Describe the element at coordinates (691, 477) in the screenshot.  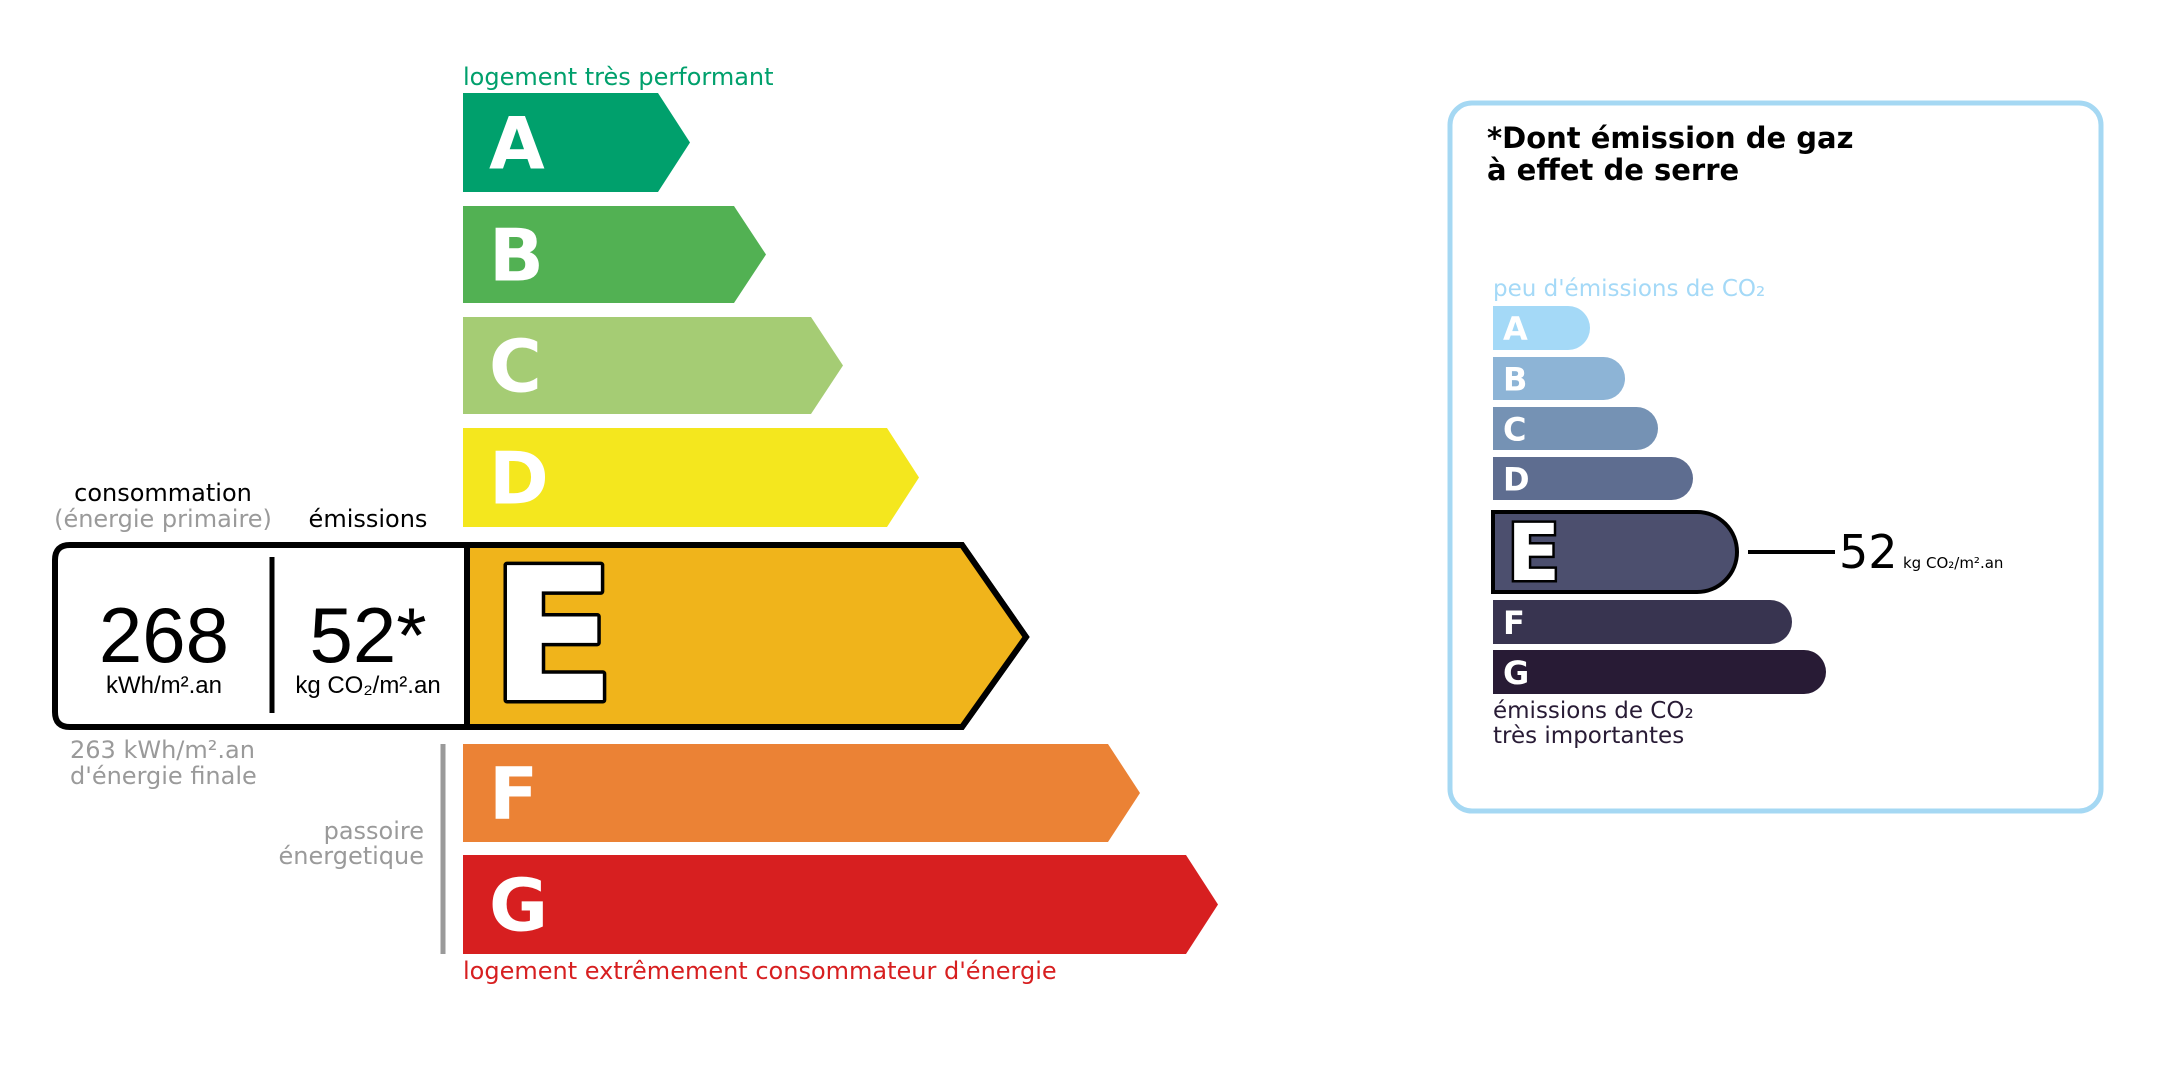
I see `energy-bar-D` at that location.